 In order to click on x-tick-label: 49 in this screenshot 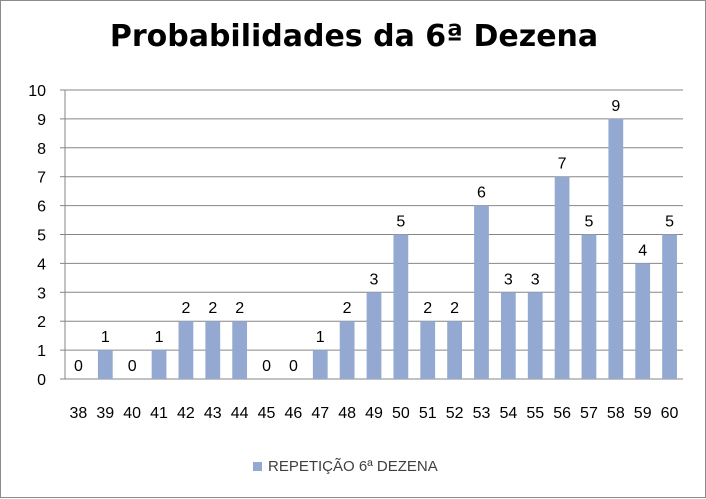, I will do `click(374, 413)`.